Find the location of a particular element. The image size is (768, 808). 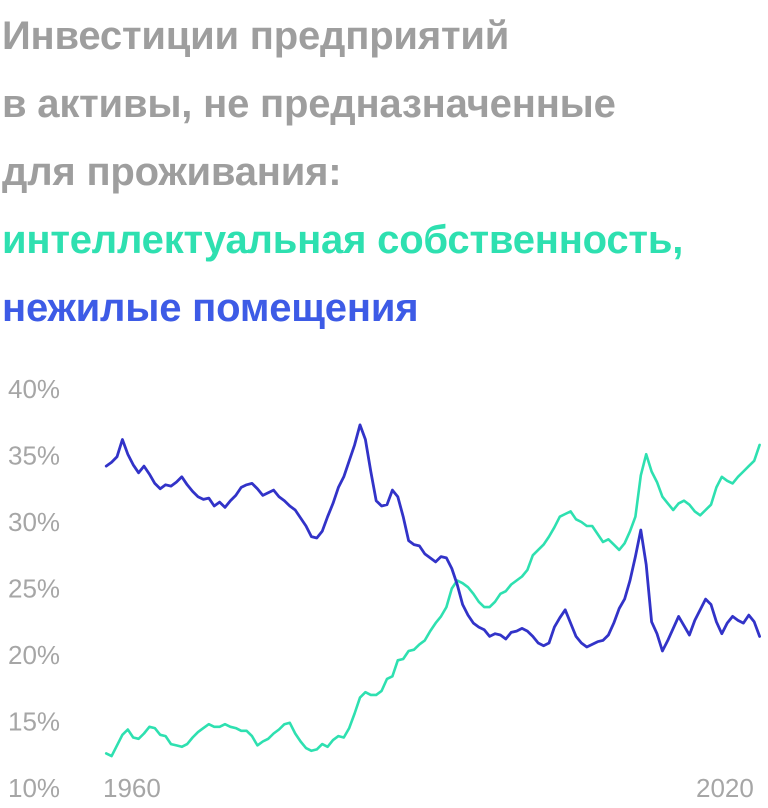

y-tick-label: 35% is located at coordinates (34, 456).